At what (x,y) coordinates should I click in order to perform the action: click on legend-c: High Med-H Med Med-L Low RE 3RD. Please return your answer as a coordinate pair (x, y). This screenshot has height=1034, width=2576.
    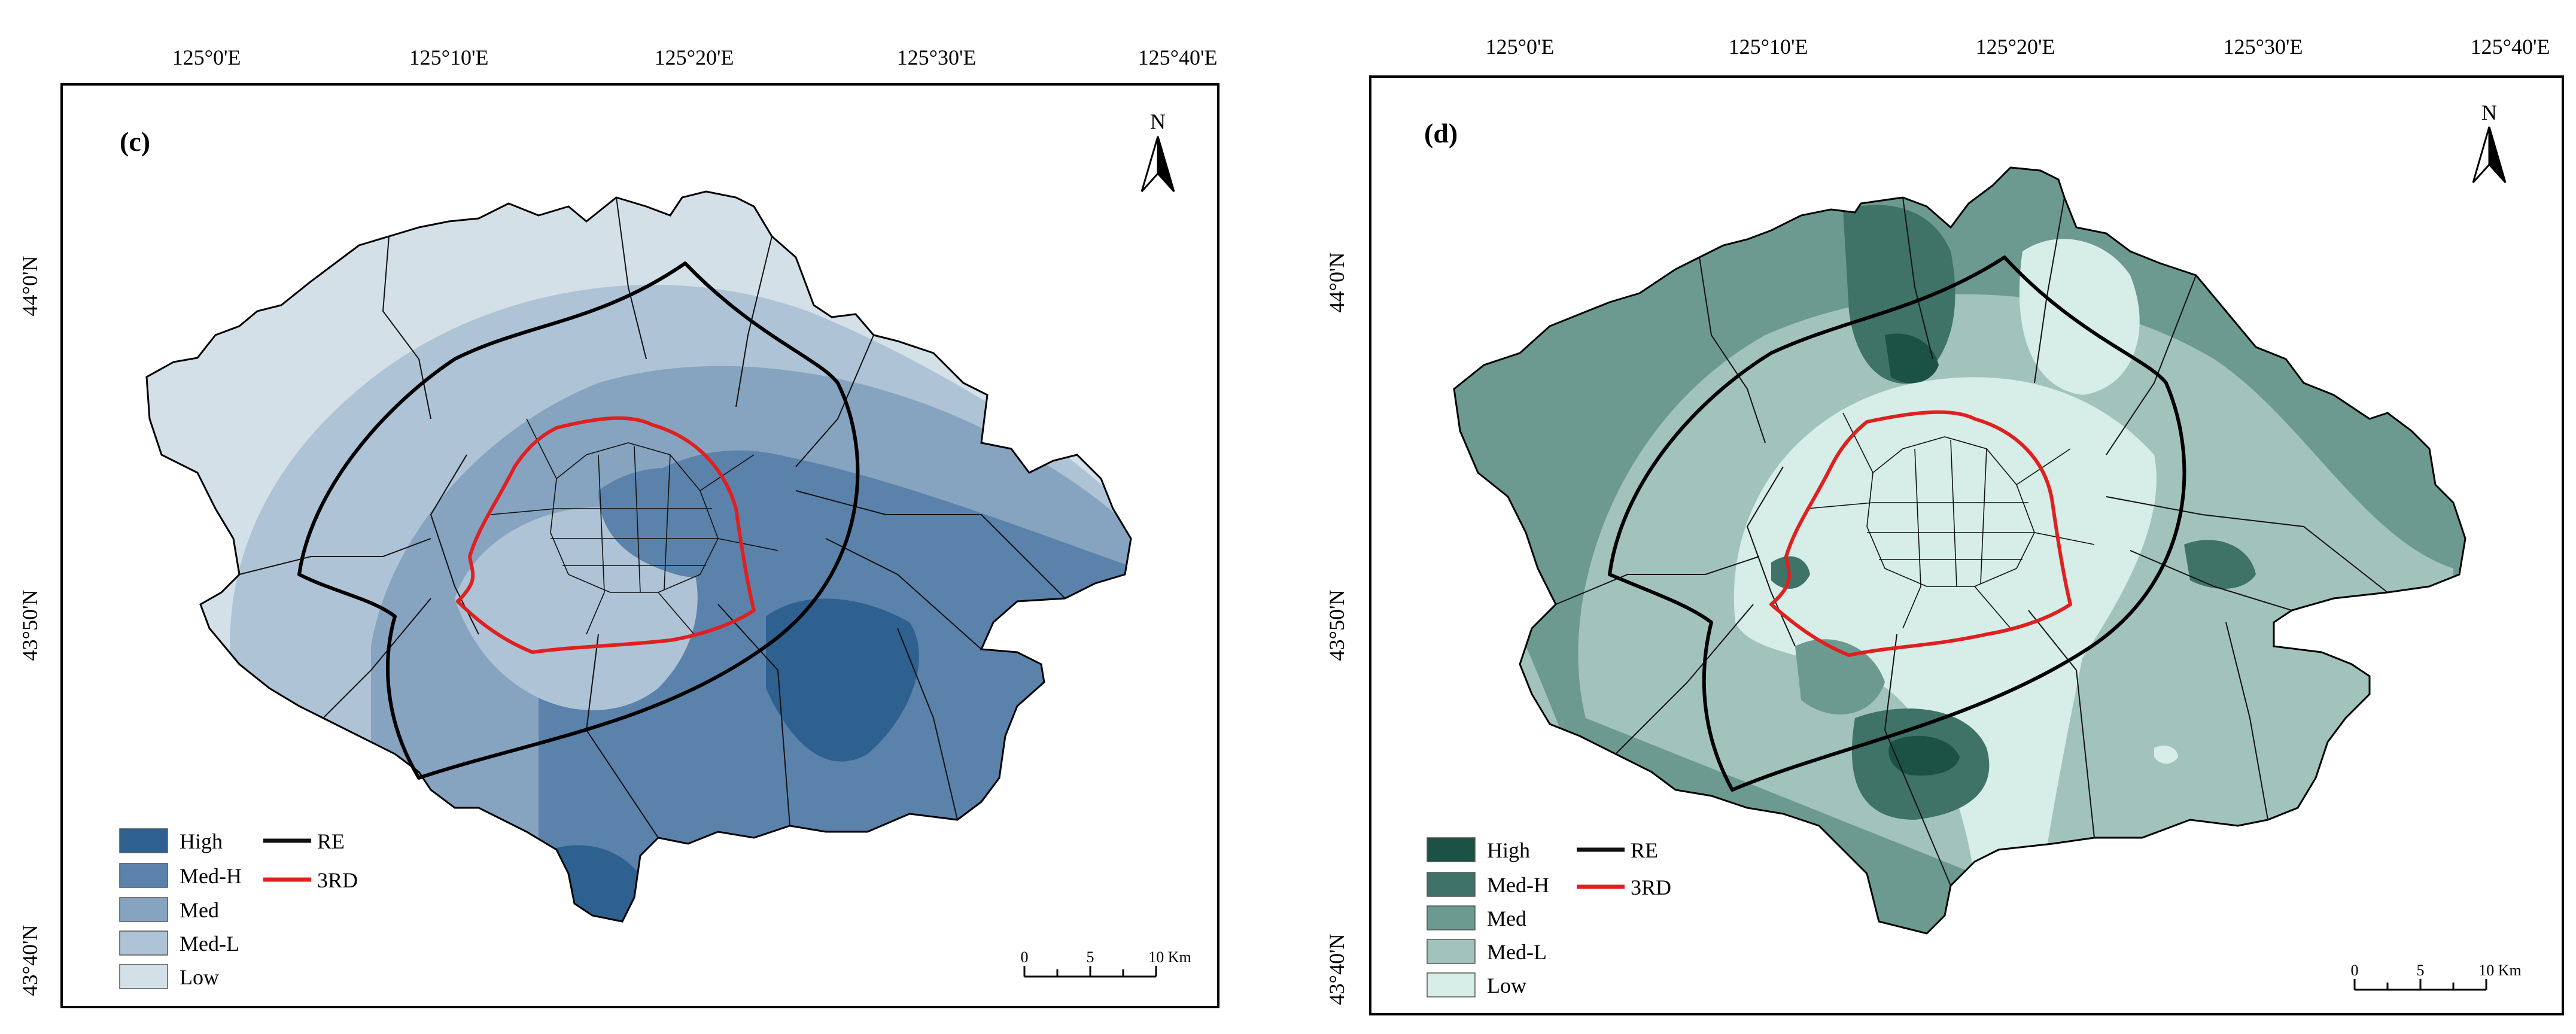
    Looking at the image, I should click on (238, 908).